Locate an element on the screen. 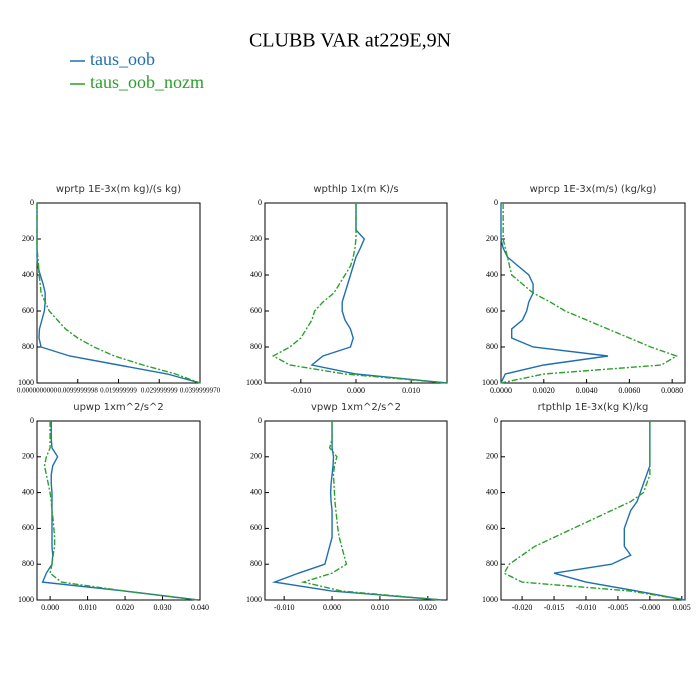  x-tick-label: 0.029999999 is located at coordinates (159, 391).